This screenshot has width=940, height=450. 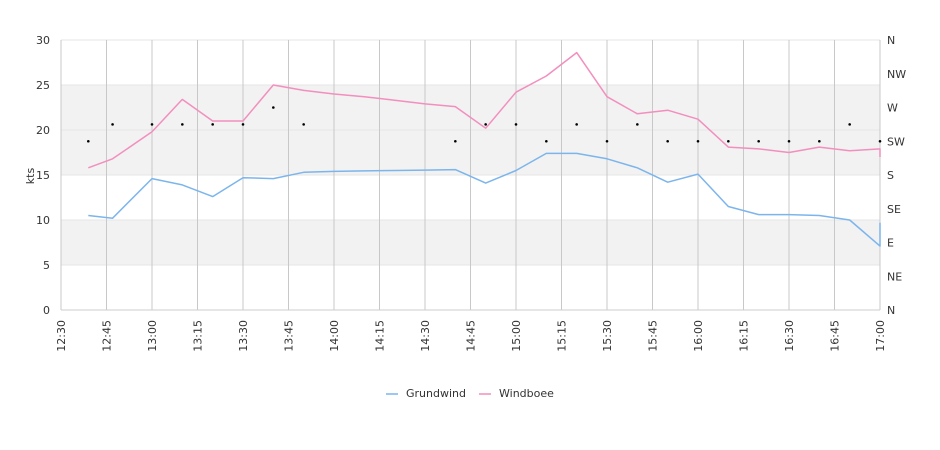 I want to click on x-tick-label: 17:00, so click(x=880, y=336).